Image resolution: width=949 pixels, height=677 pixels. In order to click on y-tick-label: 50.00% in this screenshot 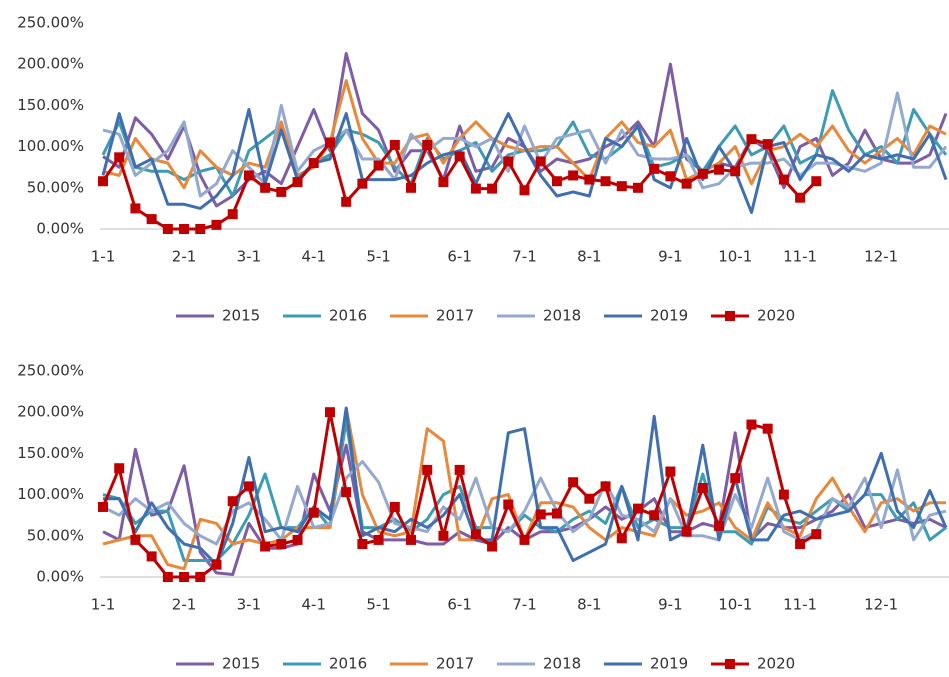, I will do `click(55, 535)`.